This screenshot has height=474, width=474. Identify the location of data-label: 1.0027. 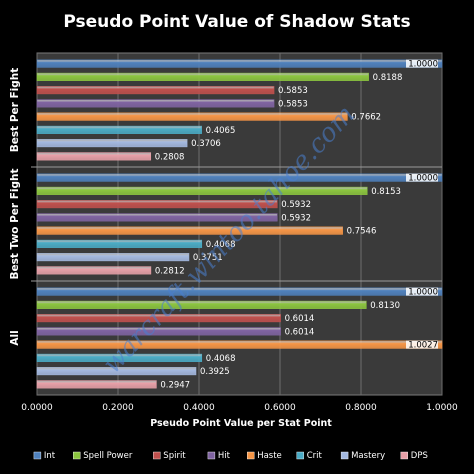
(423, 346).